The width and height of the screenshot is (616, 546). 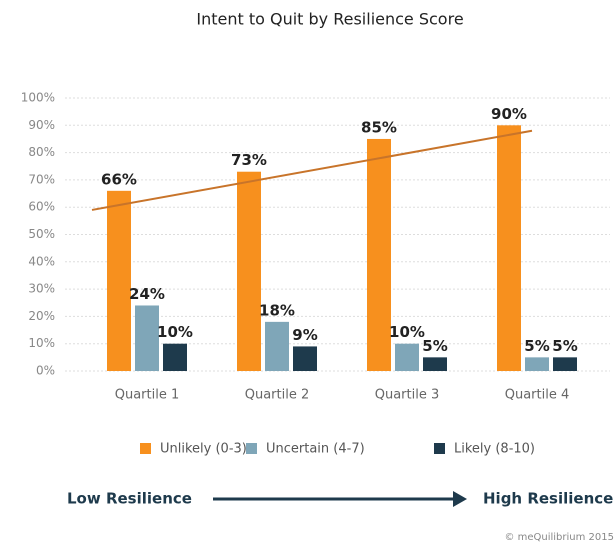 I want to click on footer-left: Low Resilience, so click(x=129, y=499).